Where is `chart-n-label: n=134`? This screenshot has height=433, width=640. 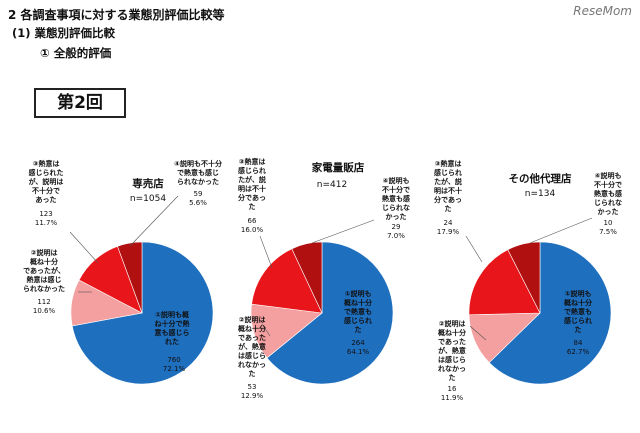
chart-n-label: n=134 is located at coordinates (540, 194).